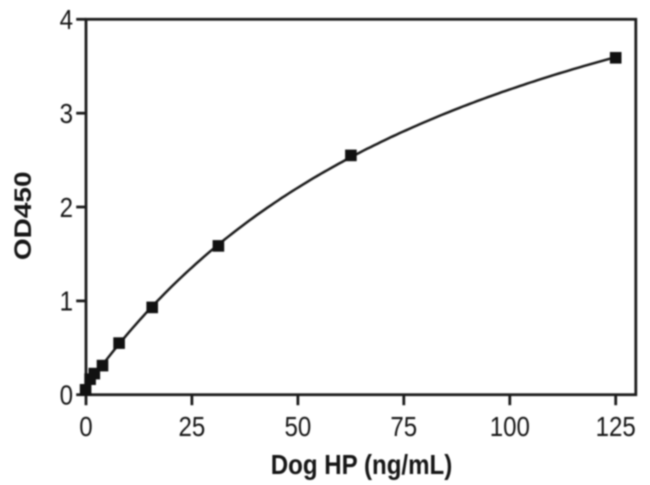 Image resolution: width=650 pixels, height=485 pixels. Describe the element at coordinates (23, 215) in the screenshot. I see `svg-text: OD450` at that location.